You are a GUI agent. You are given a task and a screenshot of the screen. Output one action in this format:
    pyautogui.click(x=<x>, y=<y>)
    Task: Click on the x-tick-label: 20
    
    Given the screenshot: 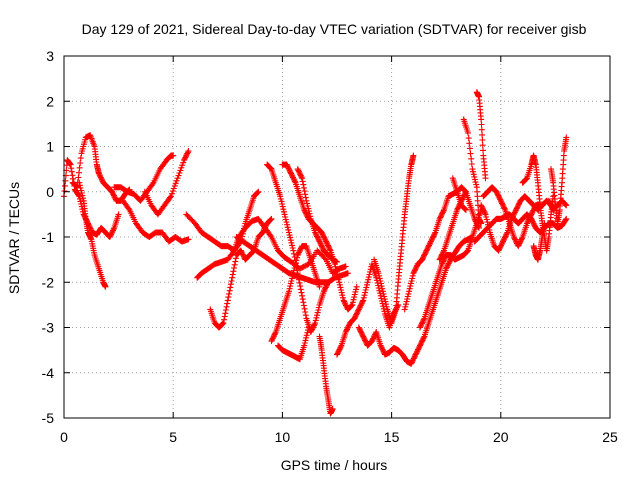 What is the action you would take?
    pyautogui.click(x=501, y=437)
    